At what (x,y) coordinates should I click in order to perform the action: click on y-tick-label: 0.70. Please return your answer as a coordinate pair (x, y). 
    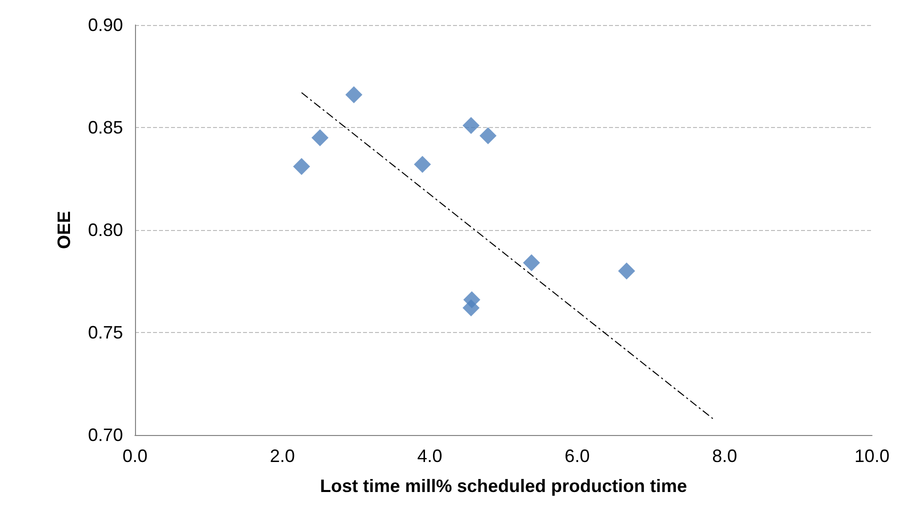
    Looking at the image, I should click on (105, 435).